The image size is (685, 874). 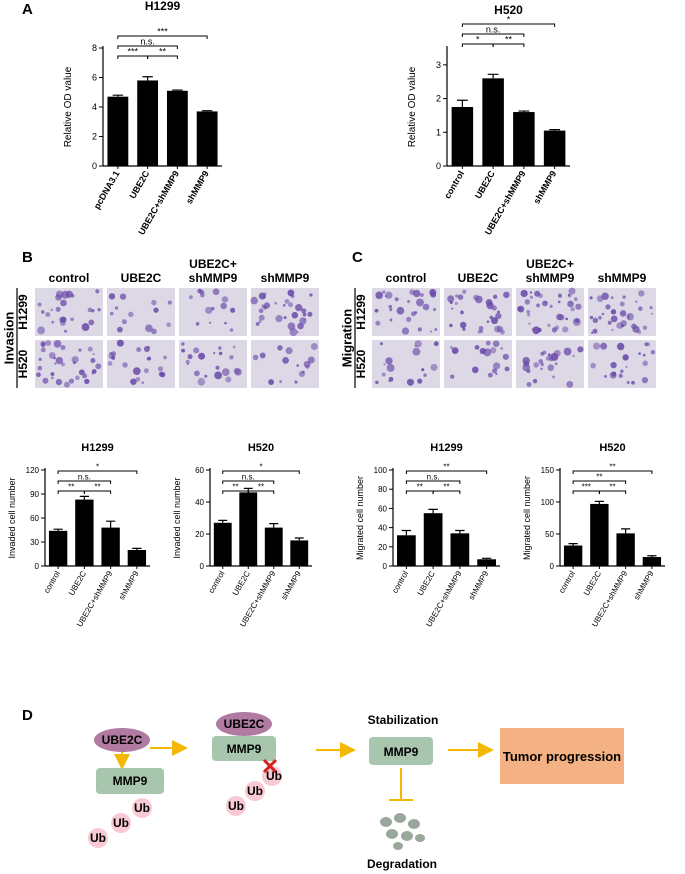 I want to click on row-label: H520, so click(x=361, y=363).